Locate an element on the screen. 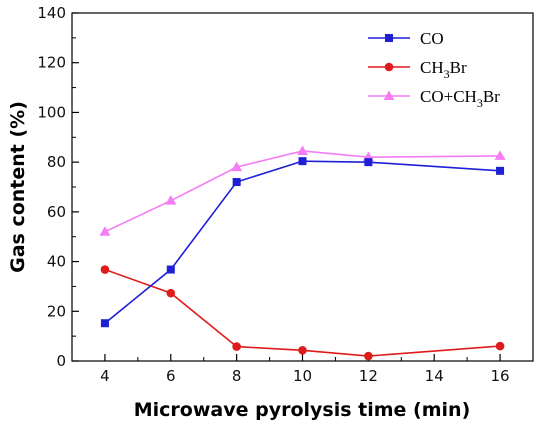 This screenshot has width=550, height=427. y-tick-label: 20 is located at coordinates (56, 311).